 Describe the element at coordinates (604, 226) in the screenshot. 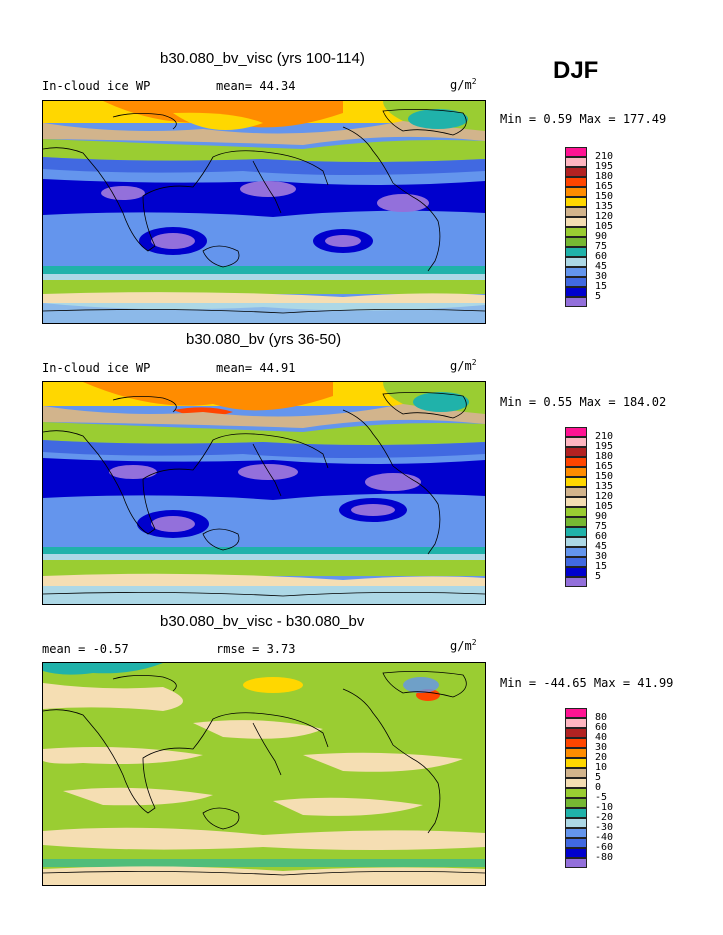

I see `colorbar1-label: 105` at that location.